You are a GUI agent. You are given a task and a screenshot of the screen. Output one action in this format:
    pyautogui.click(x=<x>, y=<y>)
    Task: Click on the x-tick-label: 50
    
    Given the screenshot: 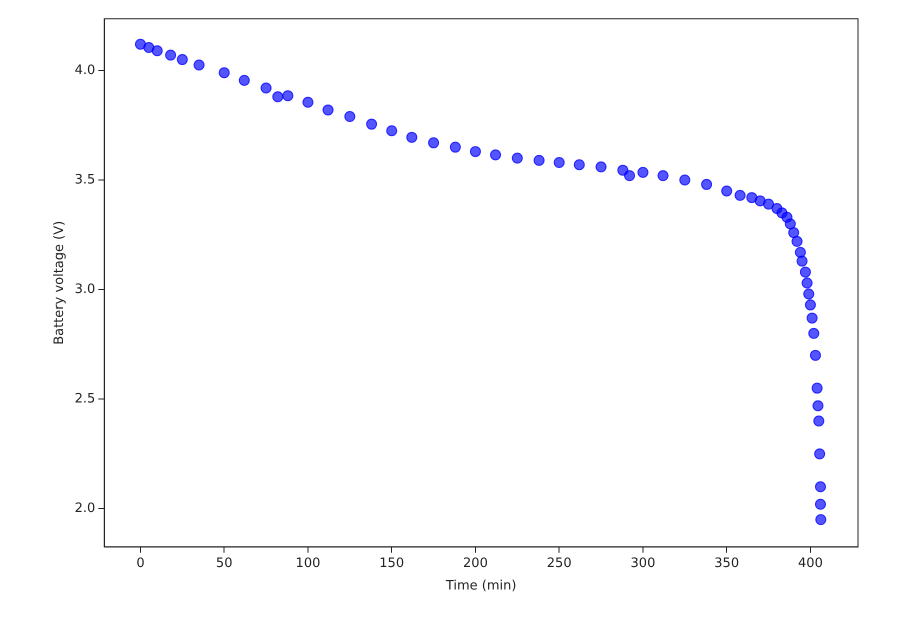 What is the action you would take?
    pyautogui.click(x=224, y=563)
    